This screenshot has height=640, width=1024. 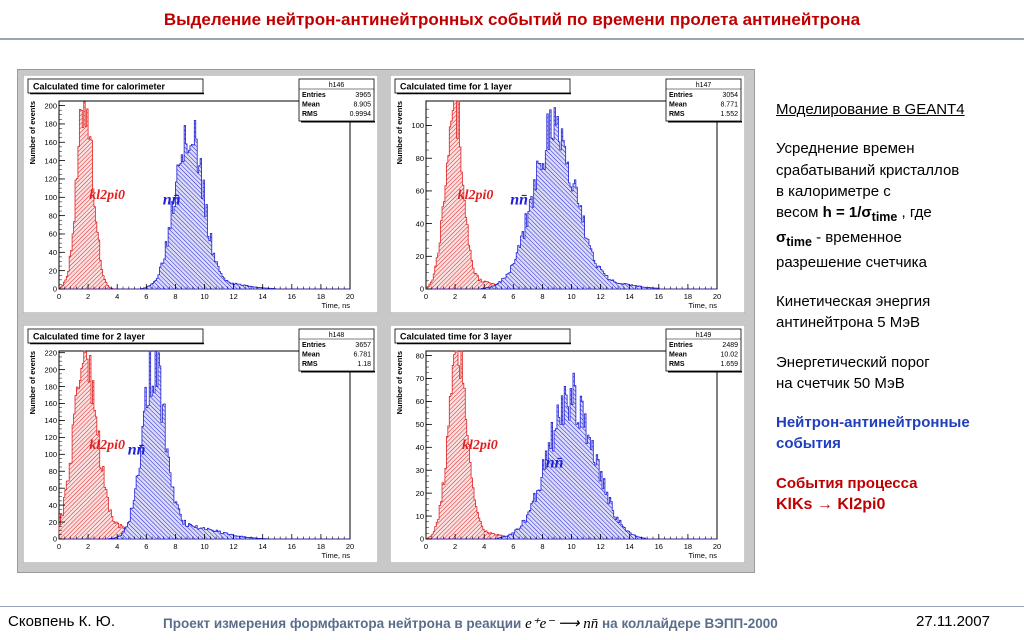 What do you see at coordinates (568, 624) in the screenshot?
I see `footer-reaction-arrow: ⟶` at bounding box center [568, 624].